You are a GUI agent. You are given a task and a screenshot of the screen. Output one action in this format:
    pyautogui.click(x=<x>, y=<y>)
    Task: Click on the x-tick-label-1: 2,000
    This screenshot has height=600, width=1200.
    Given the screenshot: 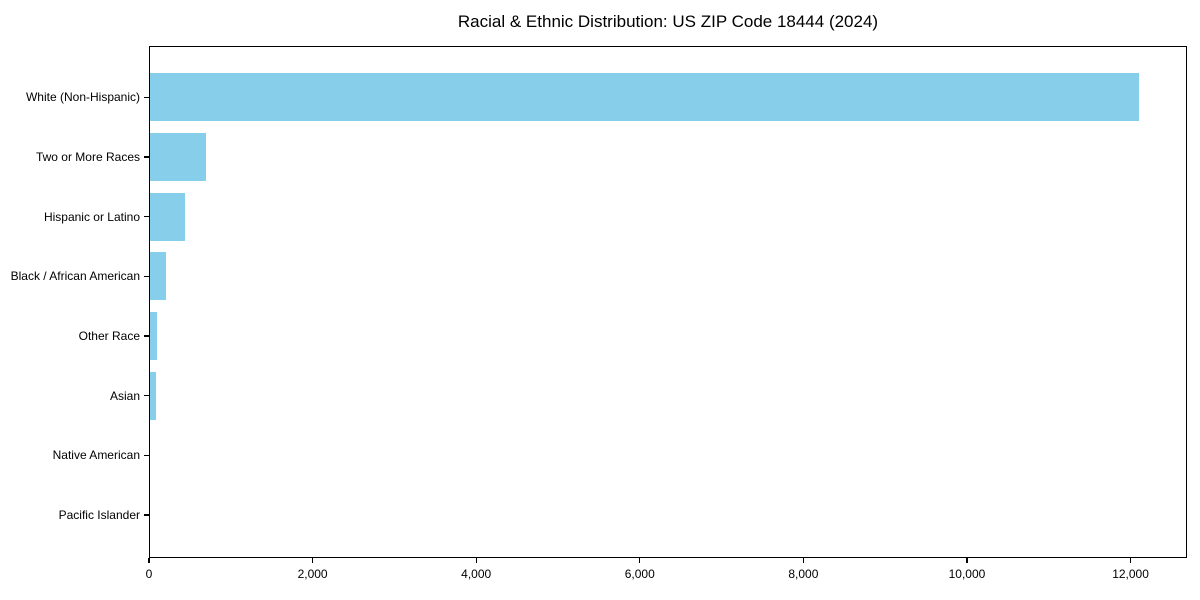 What is the action you would take?
    pyautogui.click(x=312, y=574)
    